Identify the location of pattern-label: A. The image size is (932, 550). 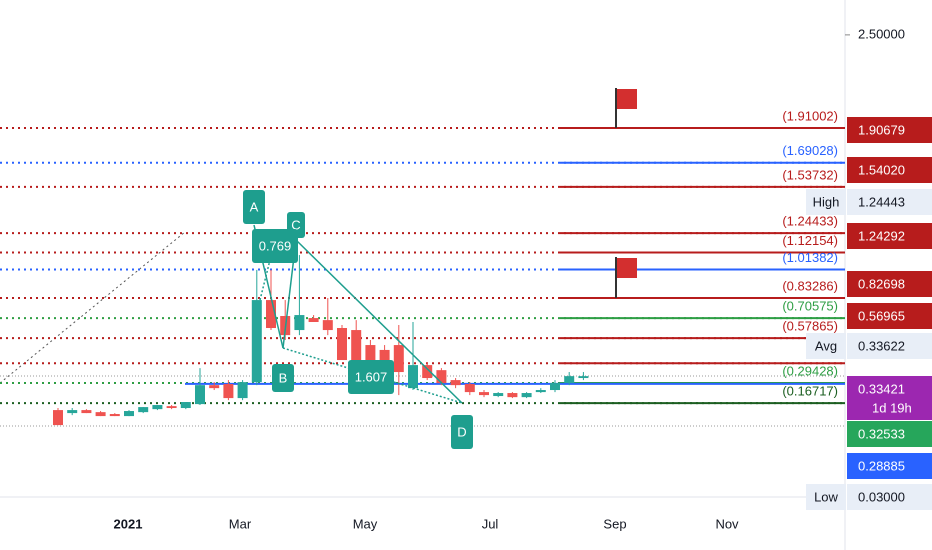
(254, 206).